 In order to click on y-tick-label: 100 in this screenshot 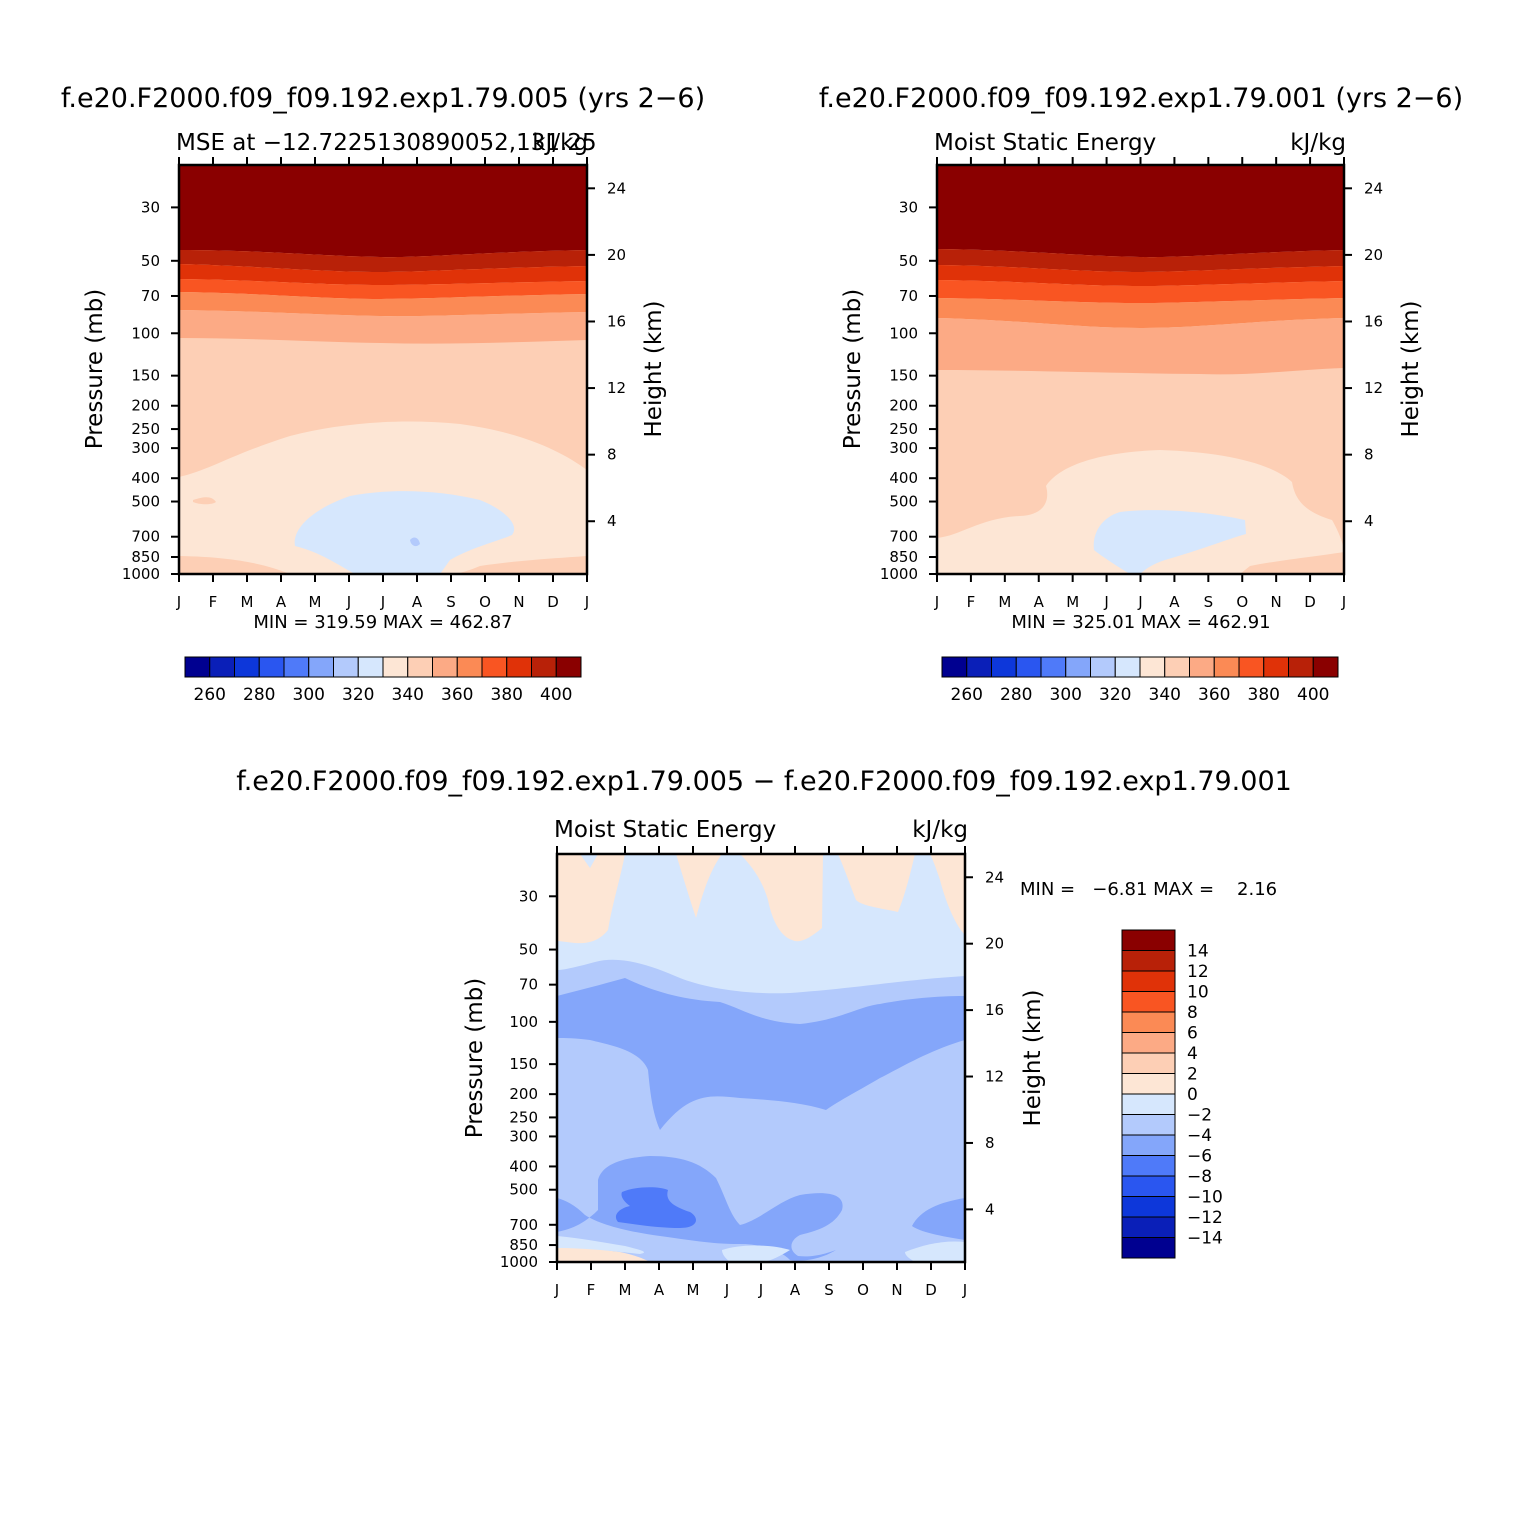, I will do `click(523, 1022)`.